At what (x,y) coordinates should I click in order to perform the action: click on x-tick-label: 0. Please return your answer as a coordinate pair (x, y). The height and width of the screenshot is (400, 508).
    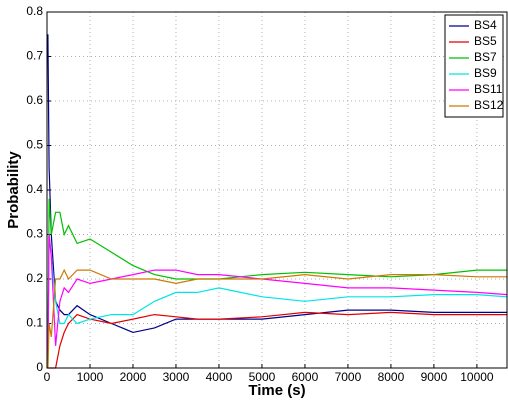
    Looking at the image, I should click on (47, 377).